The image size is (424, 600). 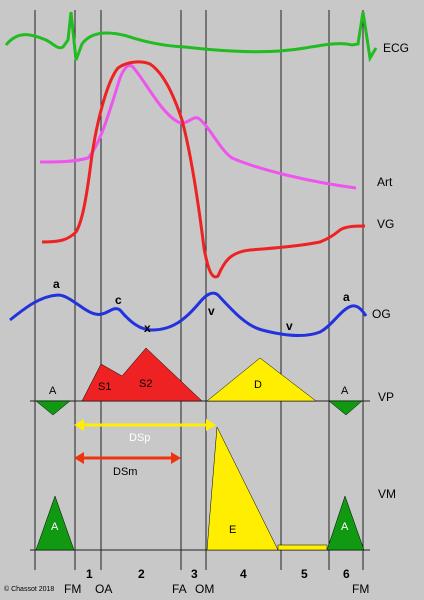 What do you see at coordinates (55, 527) in the screenshot?
I see `vm-atrial-left-label: A` at bounding box center [55, 527].